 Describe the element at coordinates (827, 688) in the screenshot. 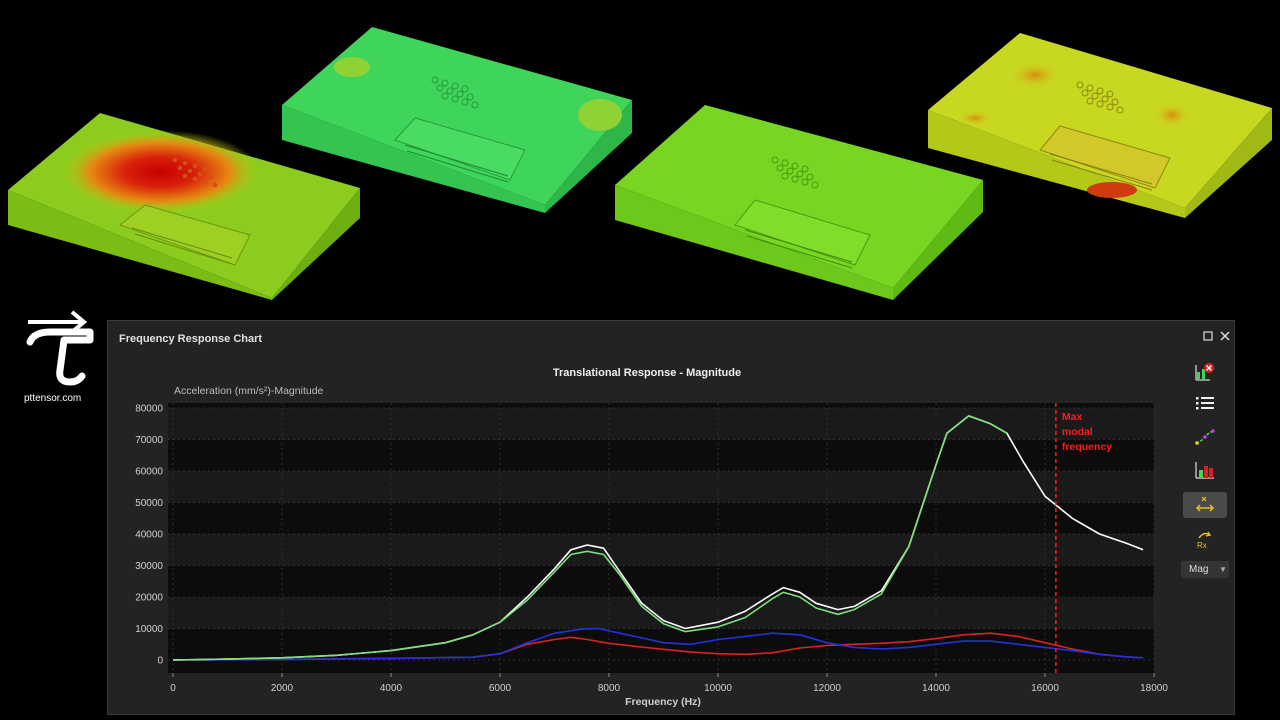

I see `x-tick-label: 12000` at that location.